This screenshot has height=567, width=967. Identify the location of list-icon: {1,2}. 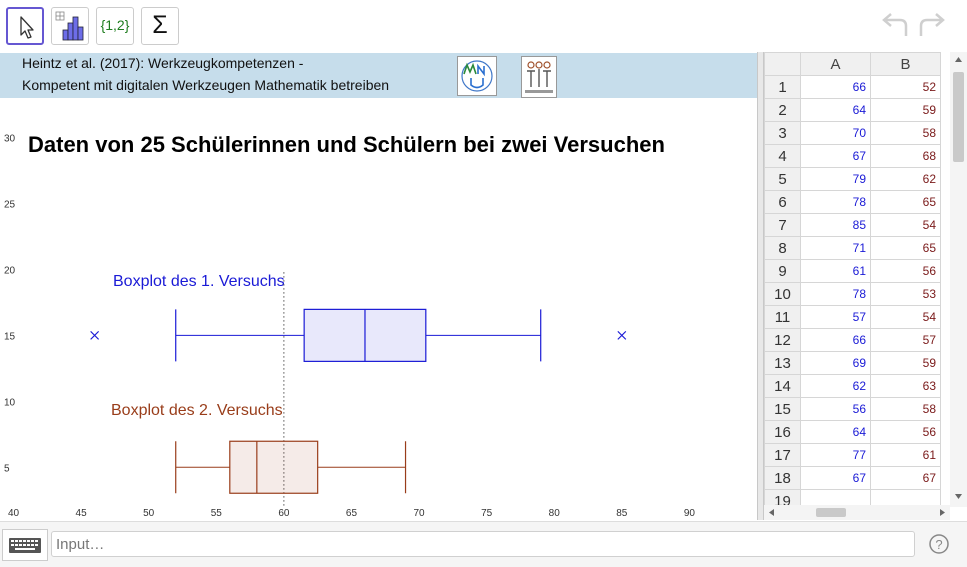
(115, 25).